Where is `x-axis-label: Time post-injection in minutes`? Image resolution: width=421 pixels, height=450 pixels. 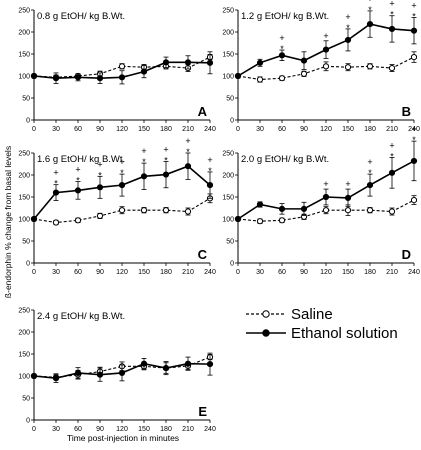 x-axis-label: Time post-injection in minutes is located at coordinates (123, 438).